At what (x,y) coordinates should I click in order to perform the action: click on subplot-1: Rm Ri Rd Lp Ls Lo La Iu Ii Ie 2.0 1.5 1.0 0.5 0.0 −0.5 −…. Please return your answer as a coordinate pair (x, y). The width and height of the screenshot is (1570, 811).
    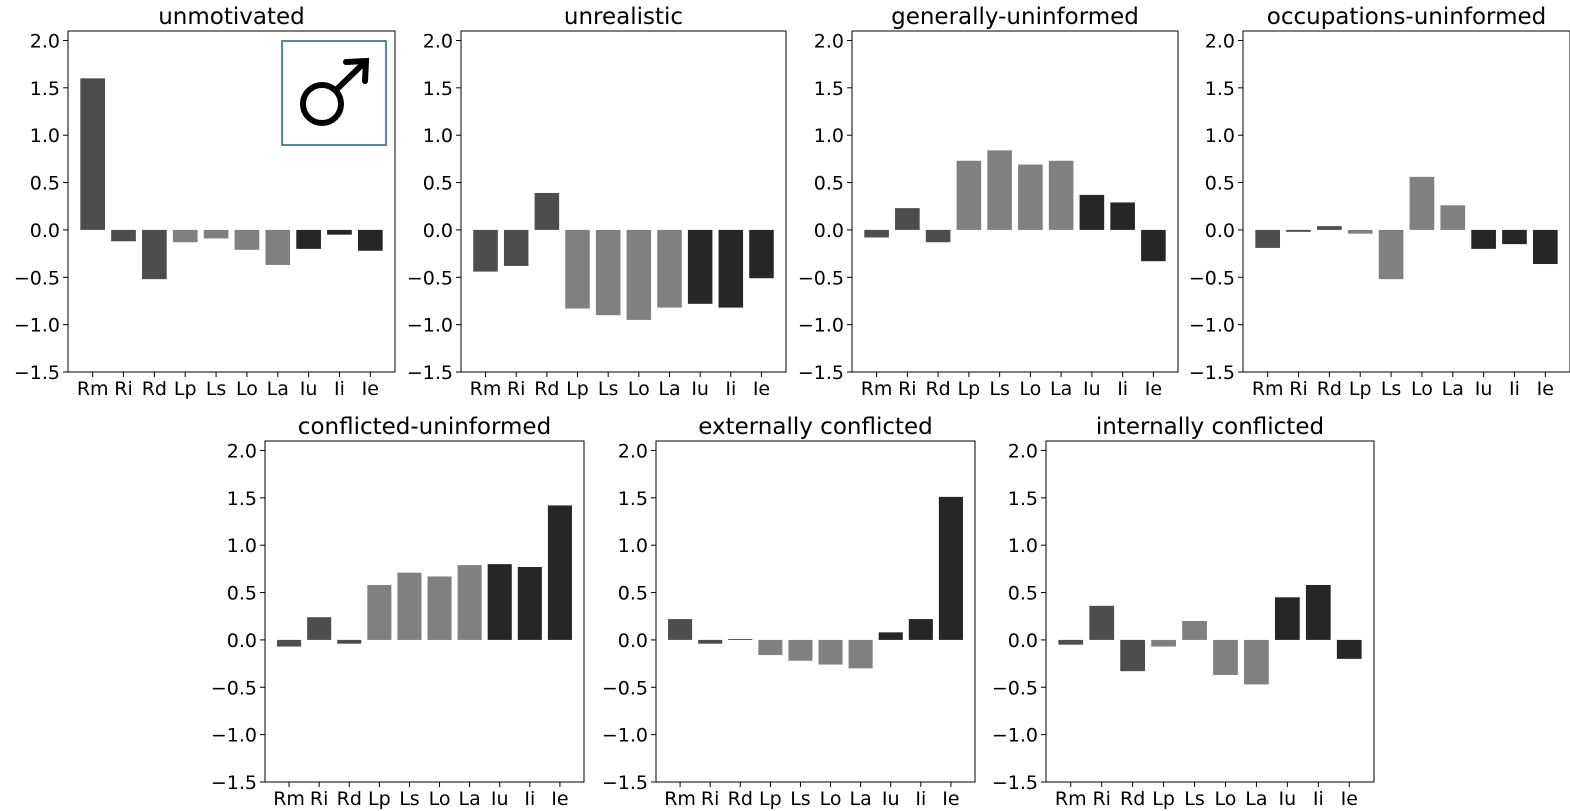
    Looking at the image, I should click on (205, 202).